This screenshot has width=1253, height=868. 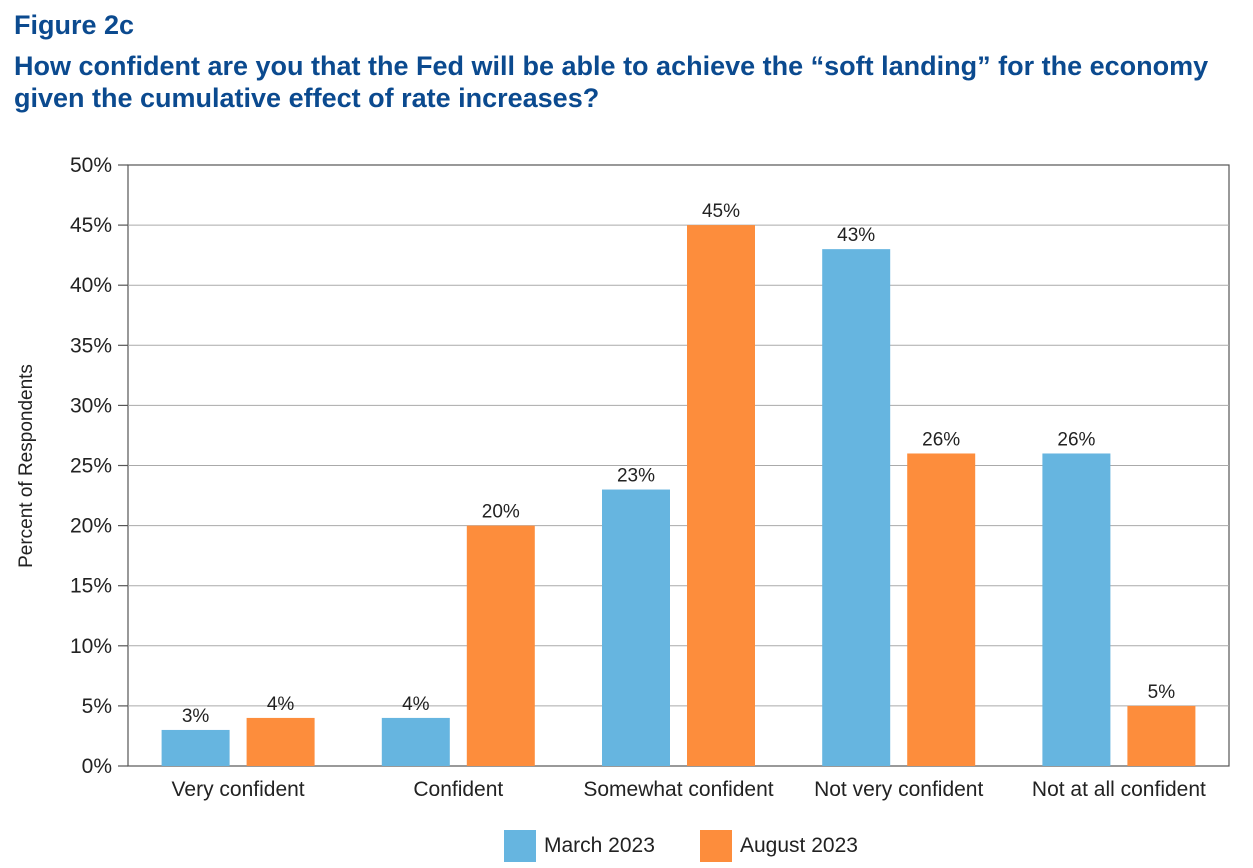 What do you see at coordinates (97, 706) in the screenshot?
I see `y-tick-label: 5%` at bounding box center [97, 706].